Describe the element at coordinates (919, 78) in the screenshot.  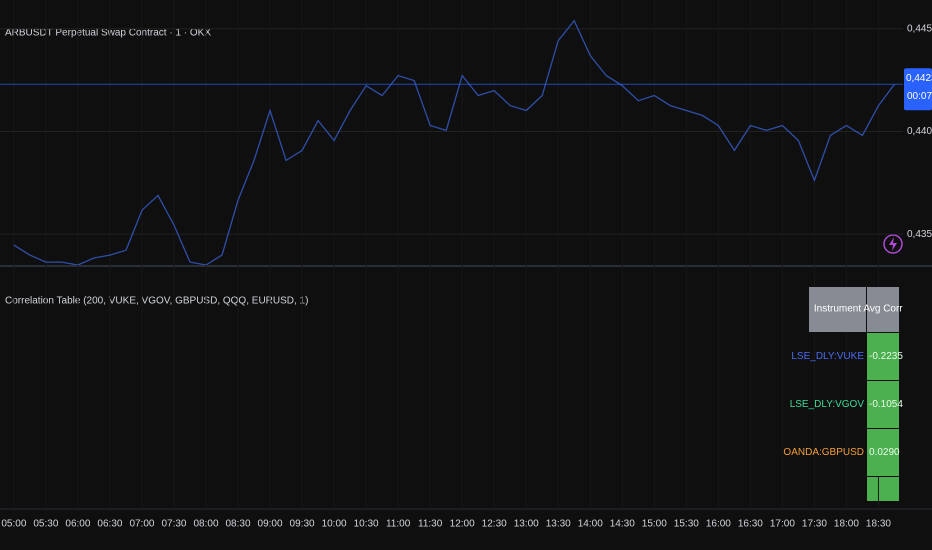
I see `last-price-label: 0,4423` at that location.